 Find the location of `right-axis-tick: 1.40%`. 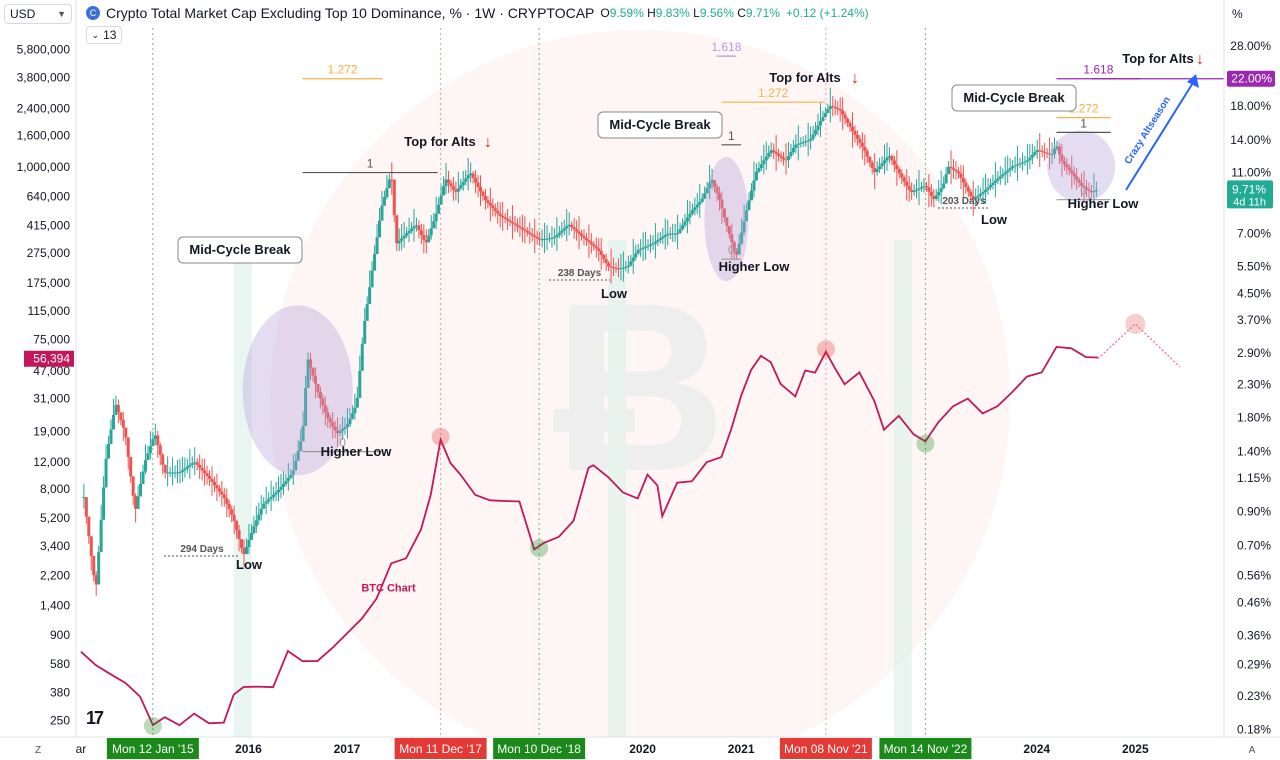

right-axis-tick: 1.40% is located at coordinates (1254, 452).